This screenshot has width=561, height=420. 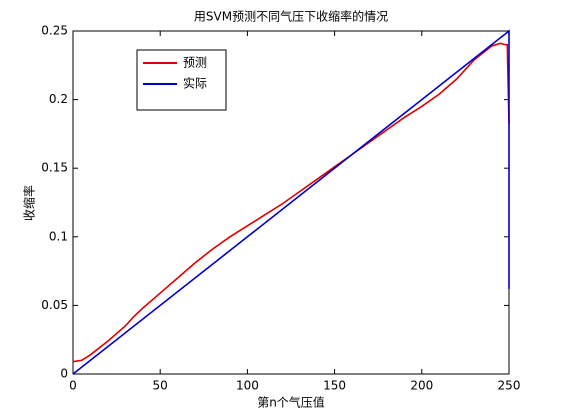 I want to click on x-tick-label: 100, so click(x=247, y=386).